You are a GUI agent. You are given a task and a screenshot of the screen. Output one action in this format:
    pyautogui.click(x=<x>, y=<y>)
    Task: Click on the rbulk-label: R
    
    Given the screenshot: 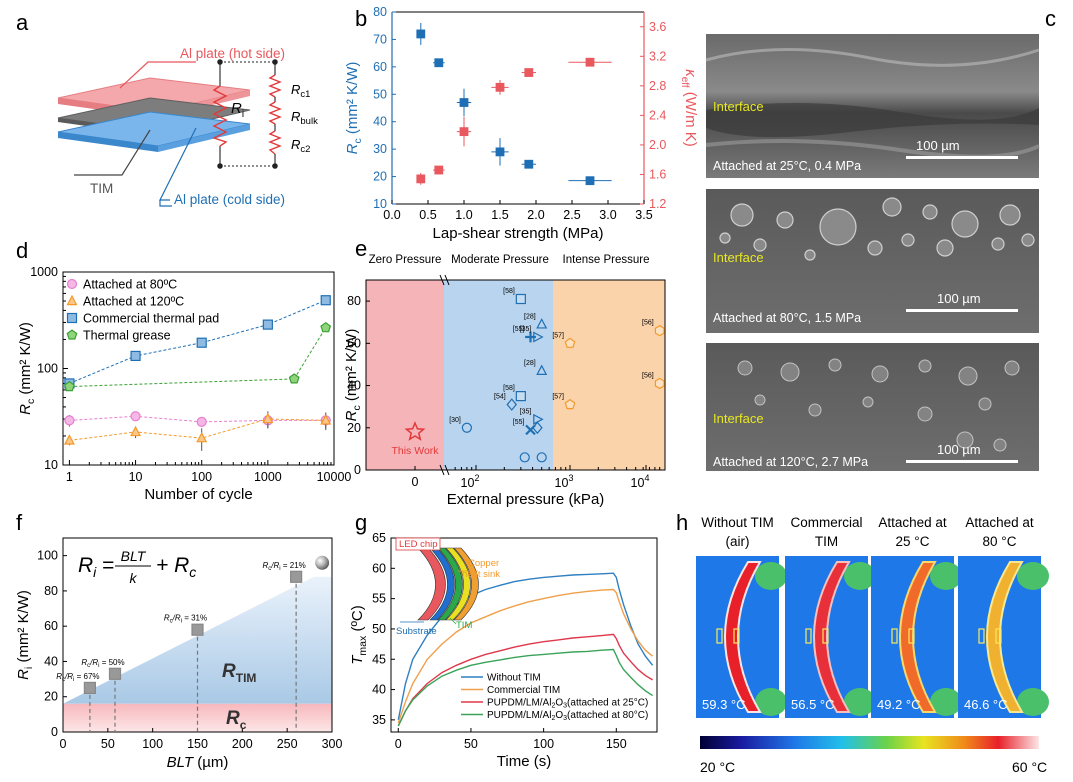 What is the action you would take?
    pyautogui.click(x=295, y=116)
    